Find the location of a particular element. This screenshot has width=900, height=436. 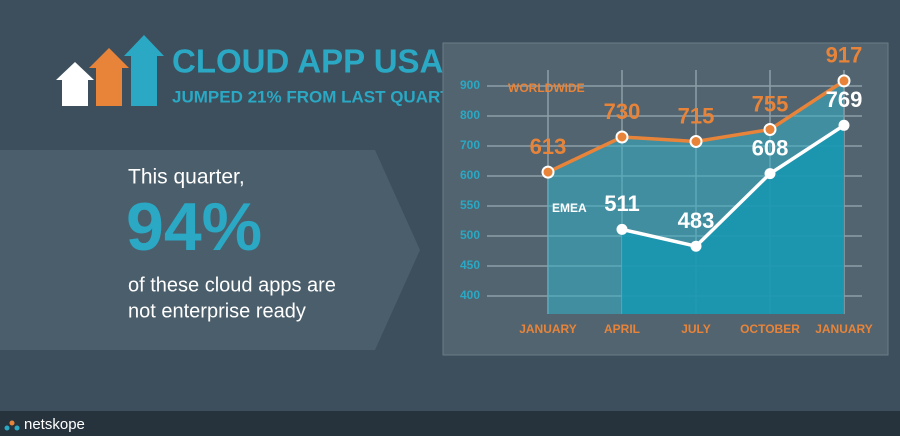

data-label: 715 is located at coordinates (696, 115).